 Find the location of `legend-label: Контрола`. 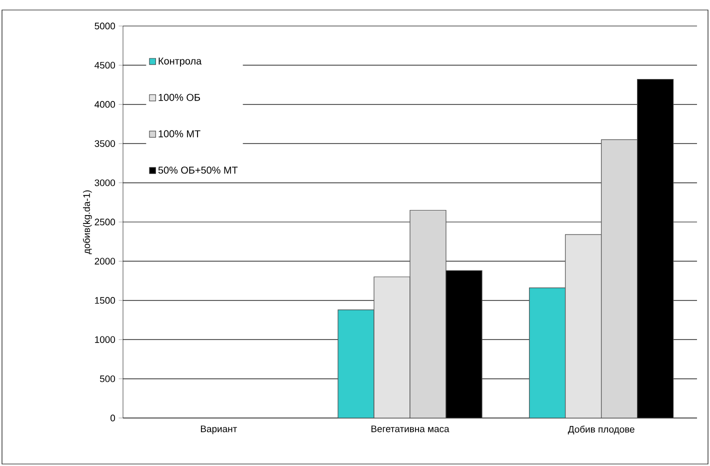

legend-label: Контрола is located at coordinates (180, 62).